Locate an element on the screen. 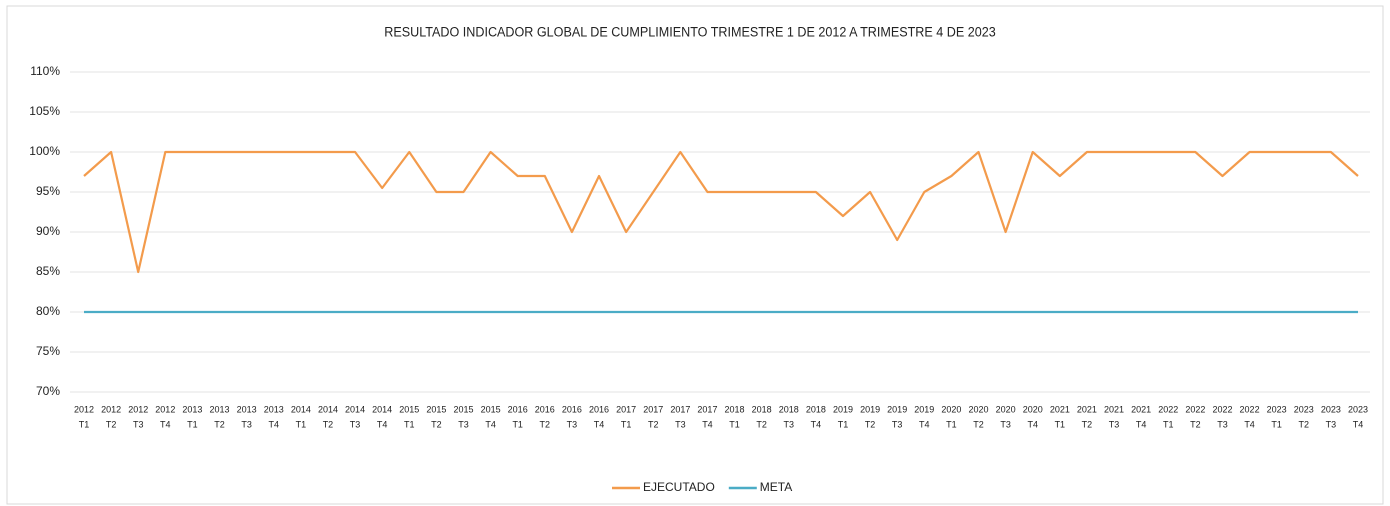 This screenshot has height=506, width=1390. y-tick-label: 75% is located at coordinates (48, 351).